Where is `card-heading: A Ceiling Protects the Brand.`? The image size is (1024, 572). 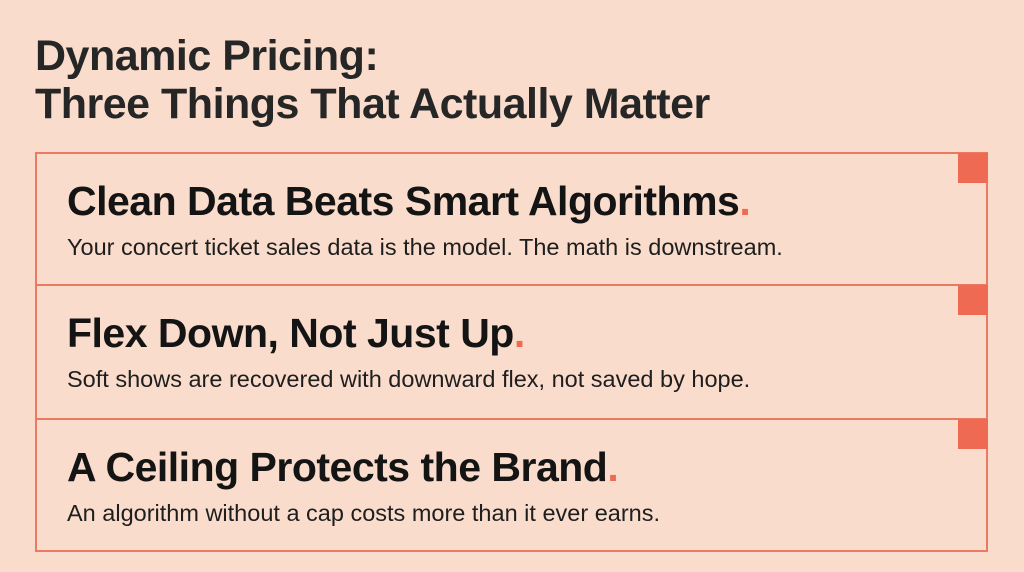
card-heading: A Ceiling Protects the Brand. is located at coordinates (343, 466).